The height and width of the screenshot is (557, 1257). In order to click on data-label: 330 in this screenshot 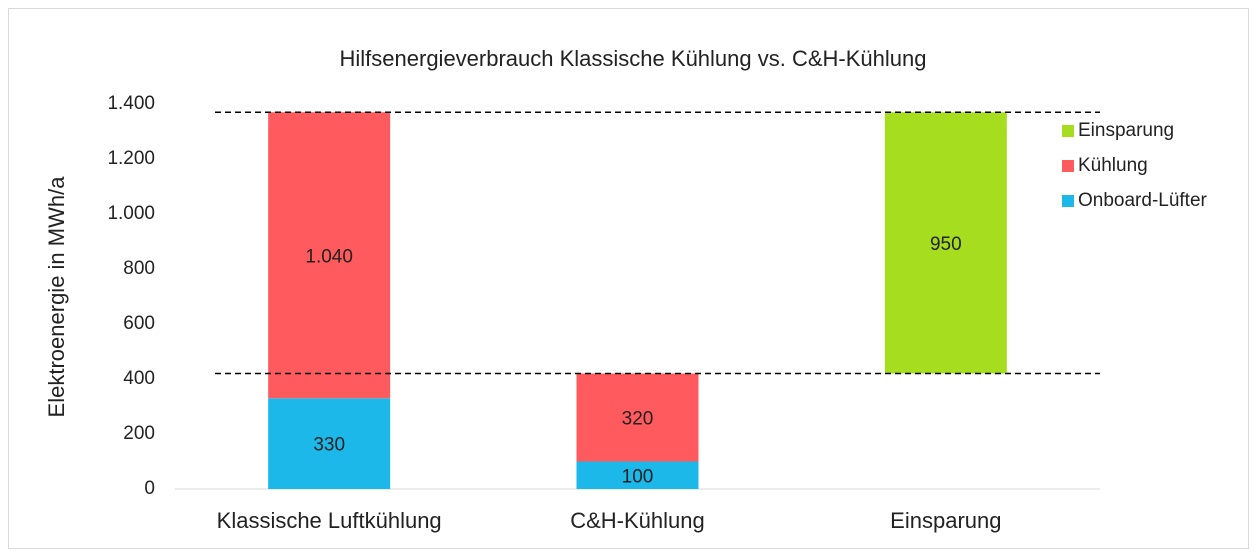, I will do `click(329, 445)`.